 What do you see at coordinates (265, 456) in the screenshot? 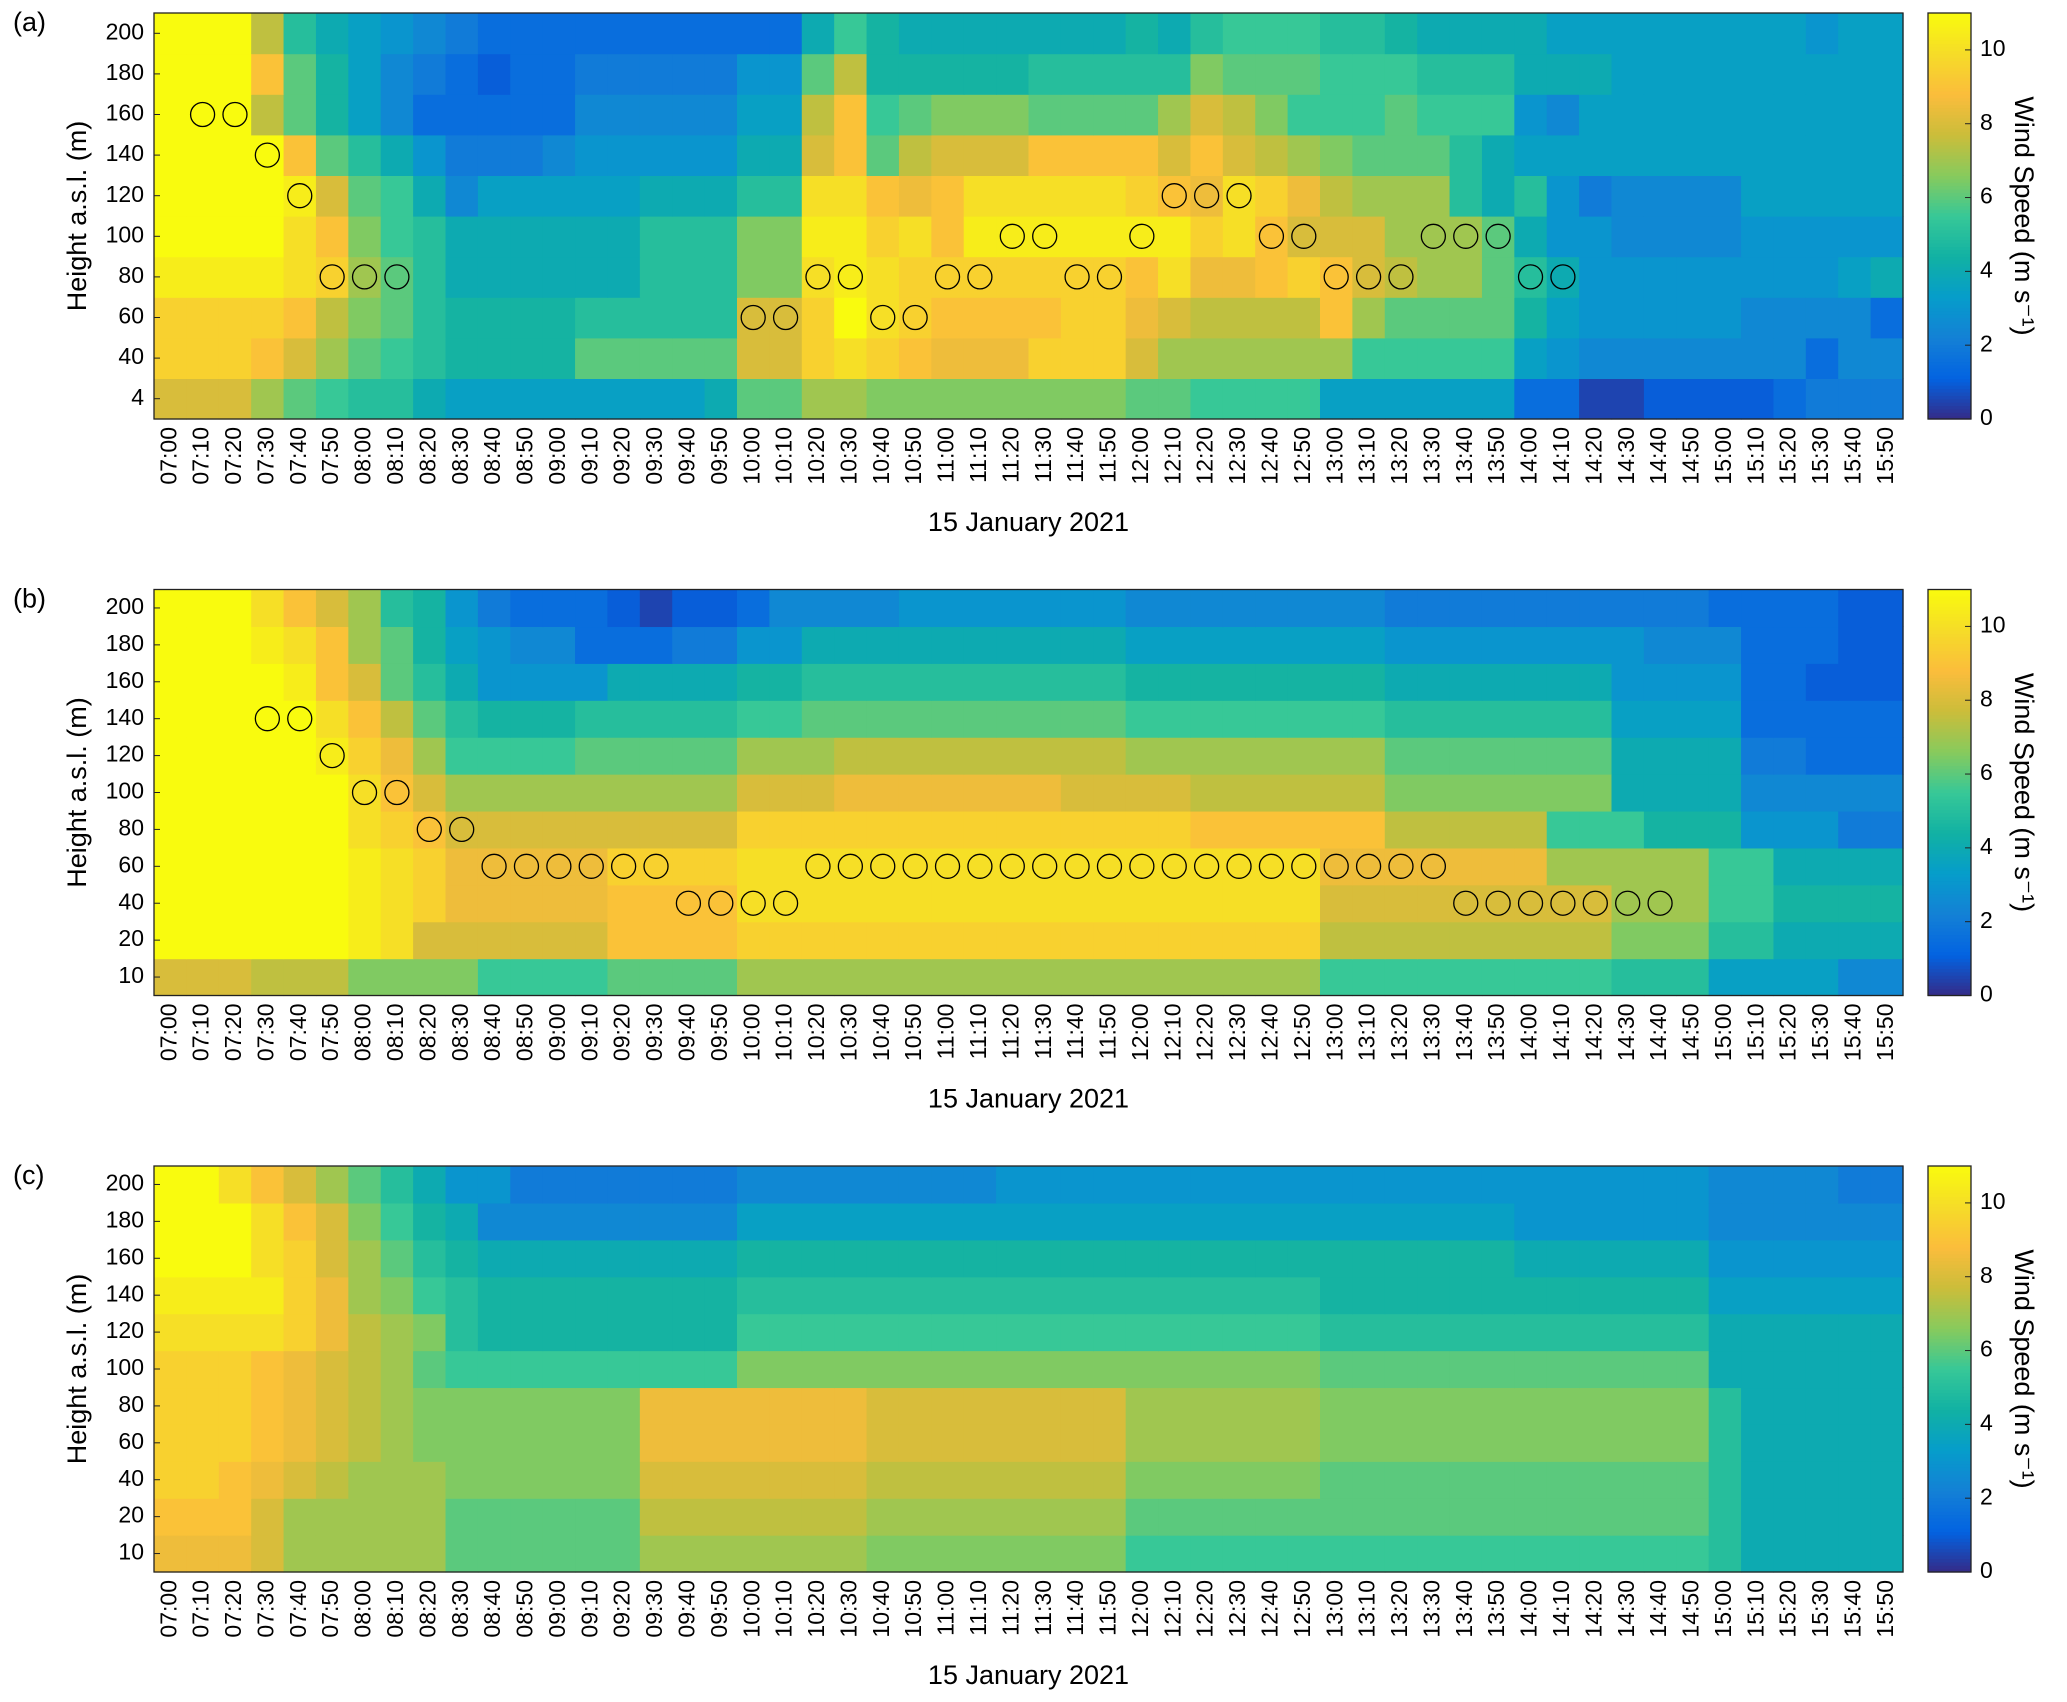
I see `x-tick-label: 07:30` at bounding box center [265, 456].